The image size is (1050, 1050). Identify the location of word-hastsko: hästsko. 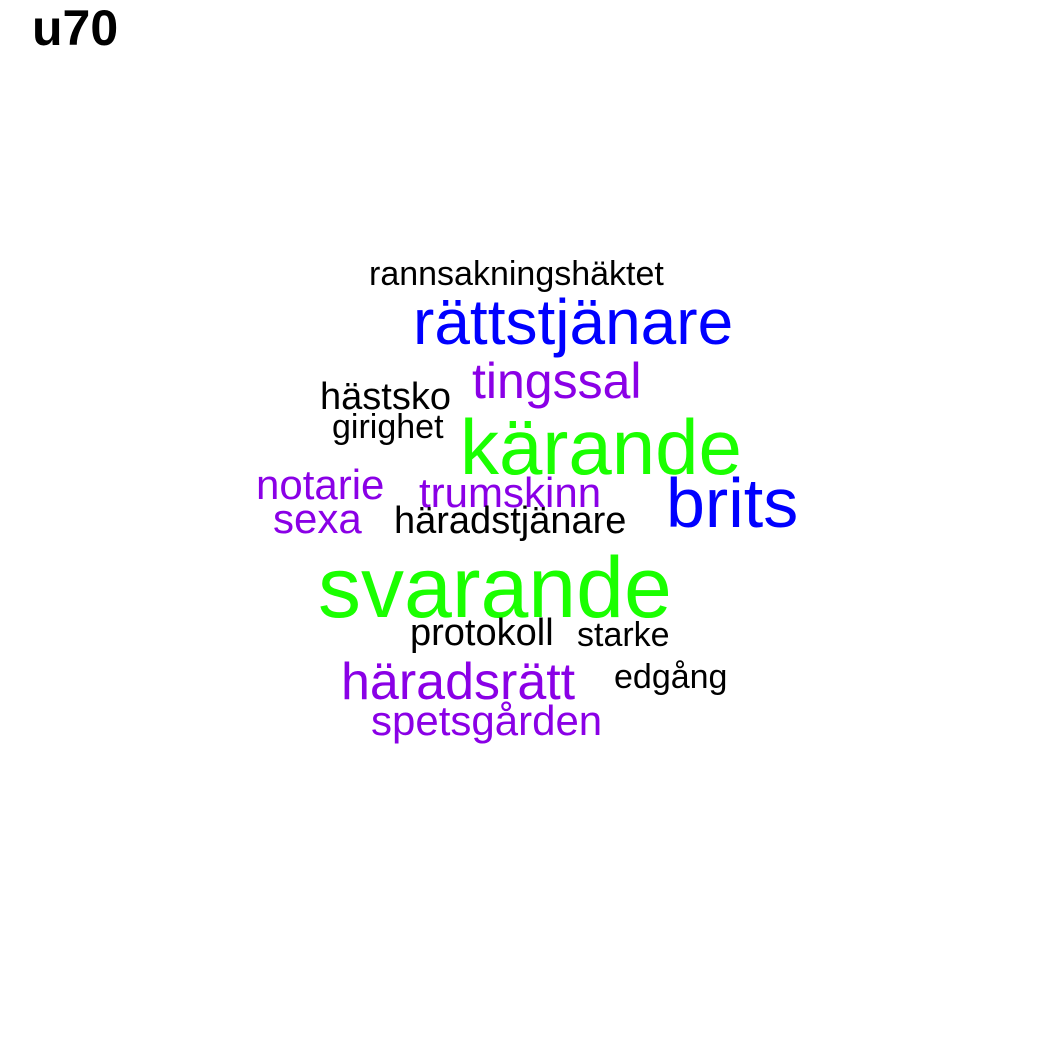
(385, 397).